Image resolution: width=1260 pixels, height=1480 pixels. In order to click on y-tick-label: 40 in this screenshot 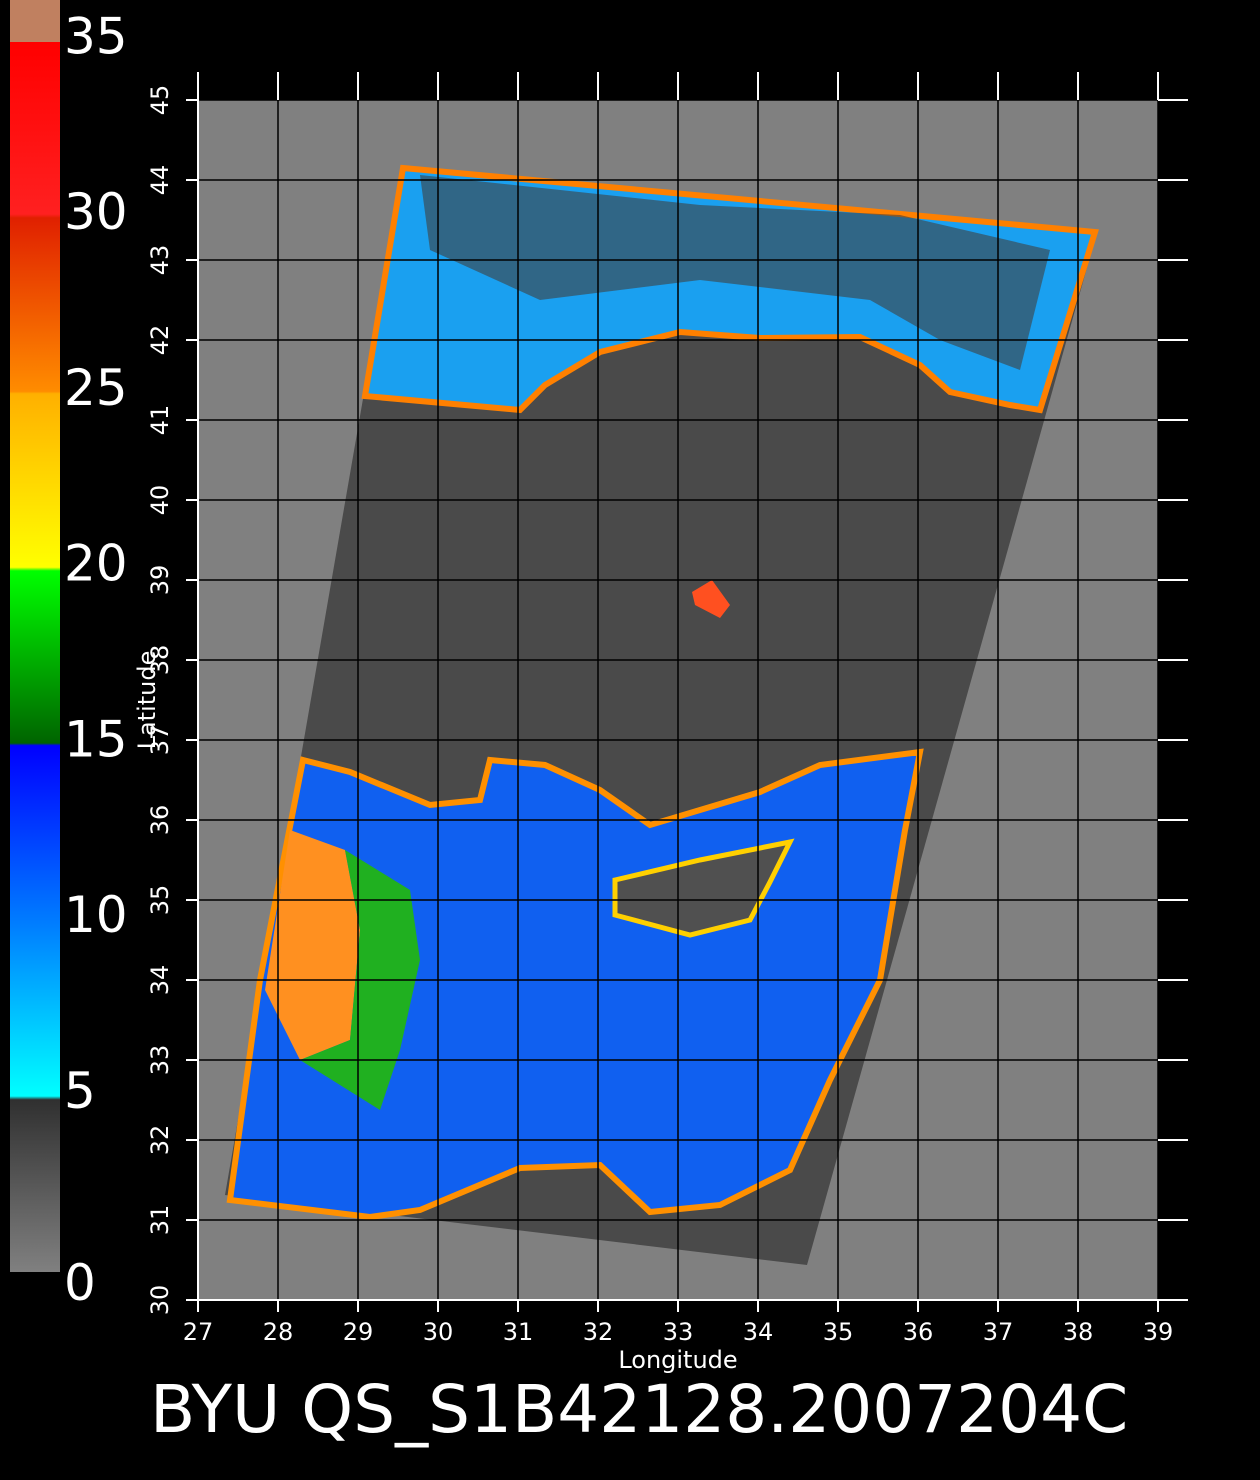, I will do `click(160, 500)`.